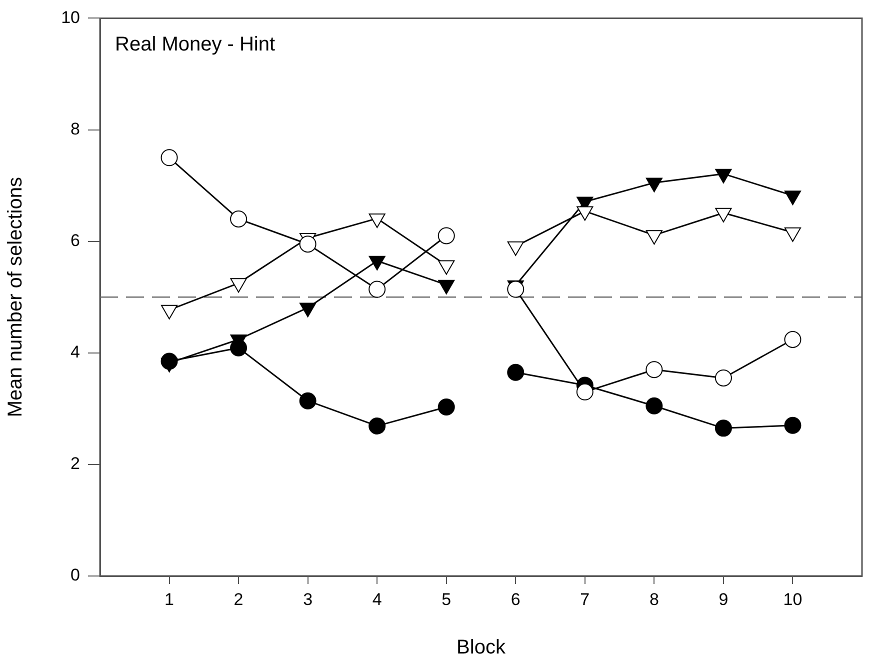 The width and height of the screenshot is (872, 664). Describe the element at coordinates (75, 128) in the screenshot. I see `y-tick-label: 8` at that location.